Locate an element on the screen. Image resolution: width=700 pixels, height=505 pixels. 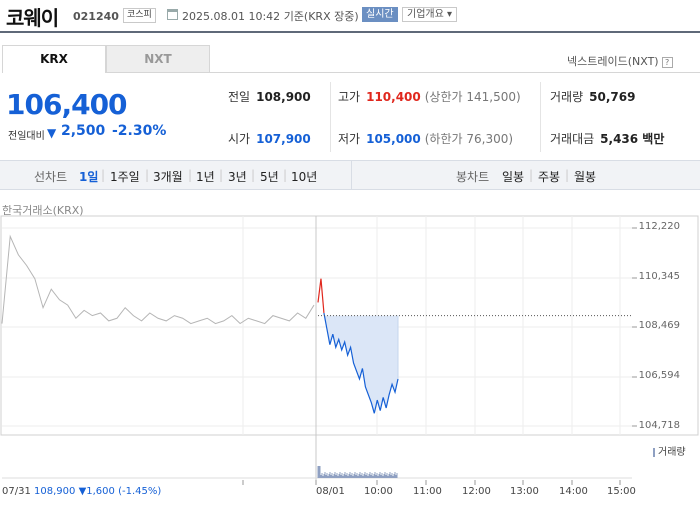
candle-daily: 일봉 is located at coordinates (513, 177).